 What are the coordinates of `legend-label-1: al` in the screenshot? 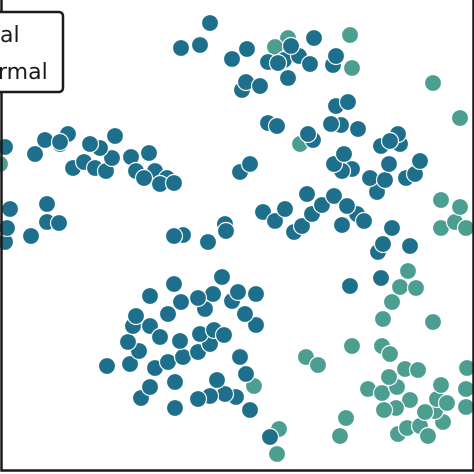 It's located at (10, 35).